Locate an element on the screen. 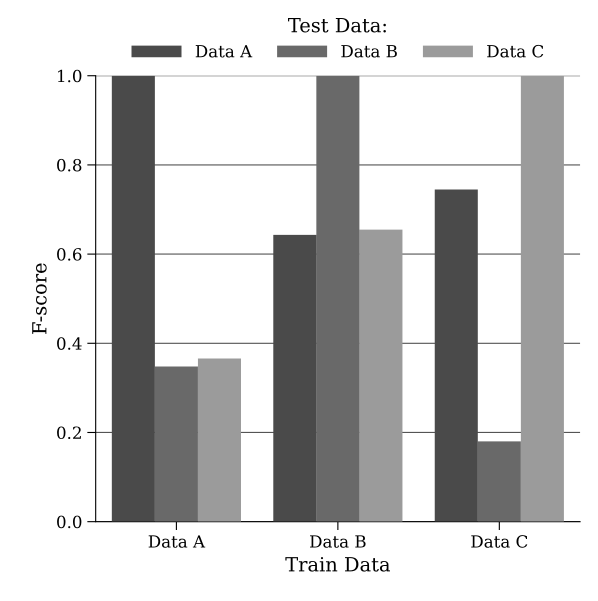 The height and width of the screenshot is (601, 598). y-tick-label: 0.8 is located at coordinates (69, 165).